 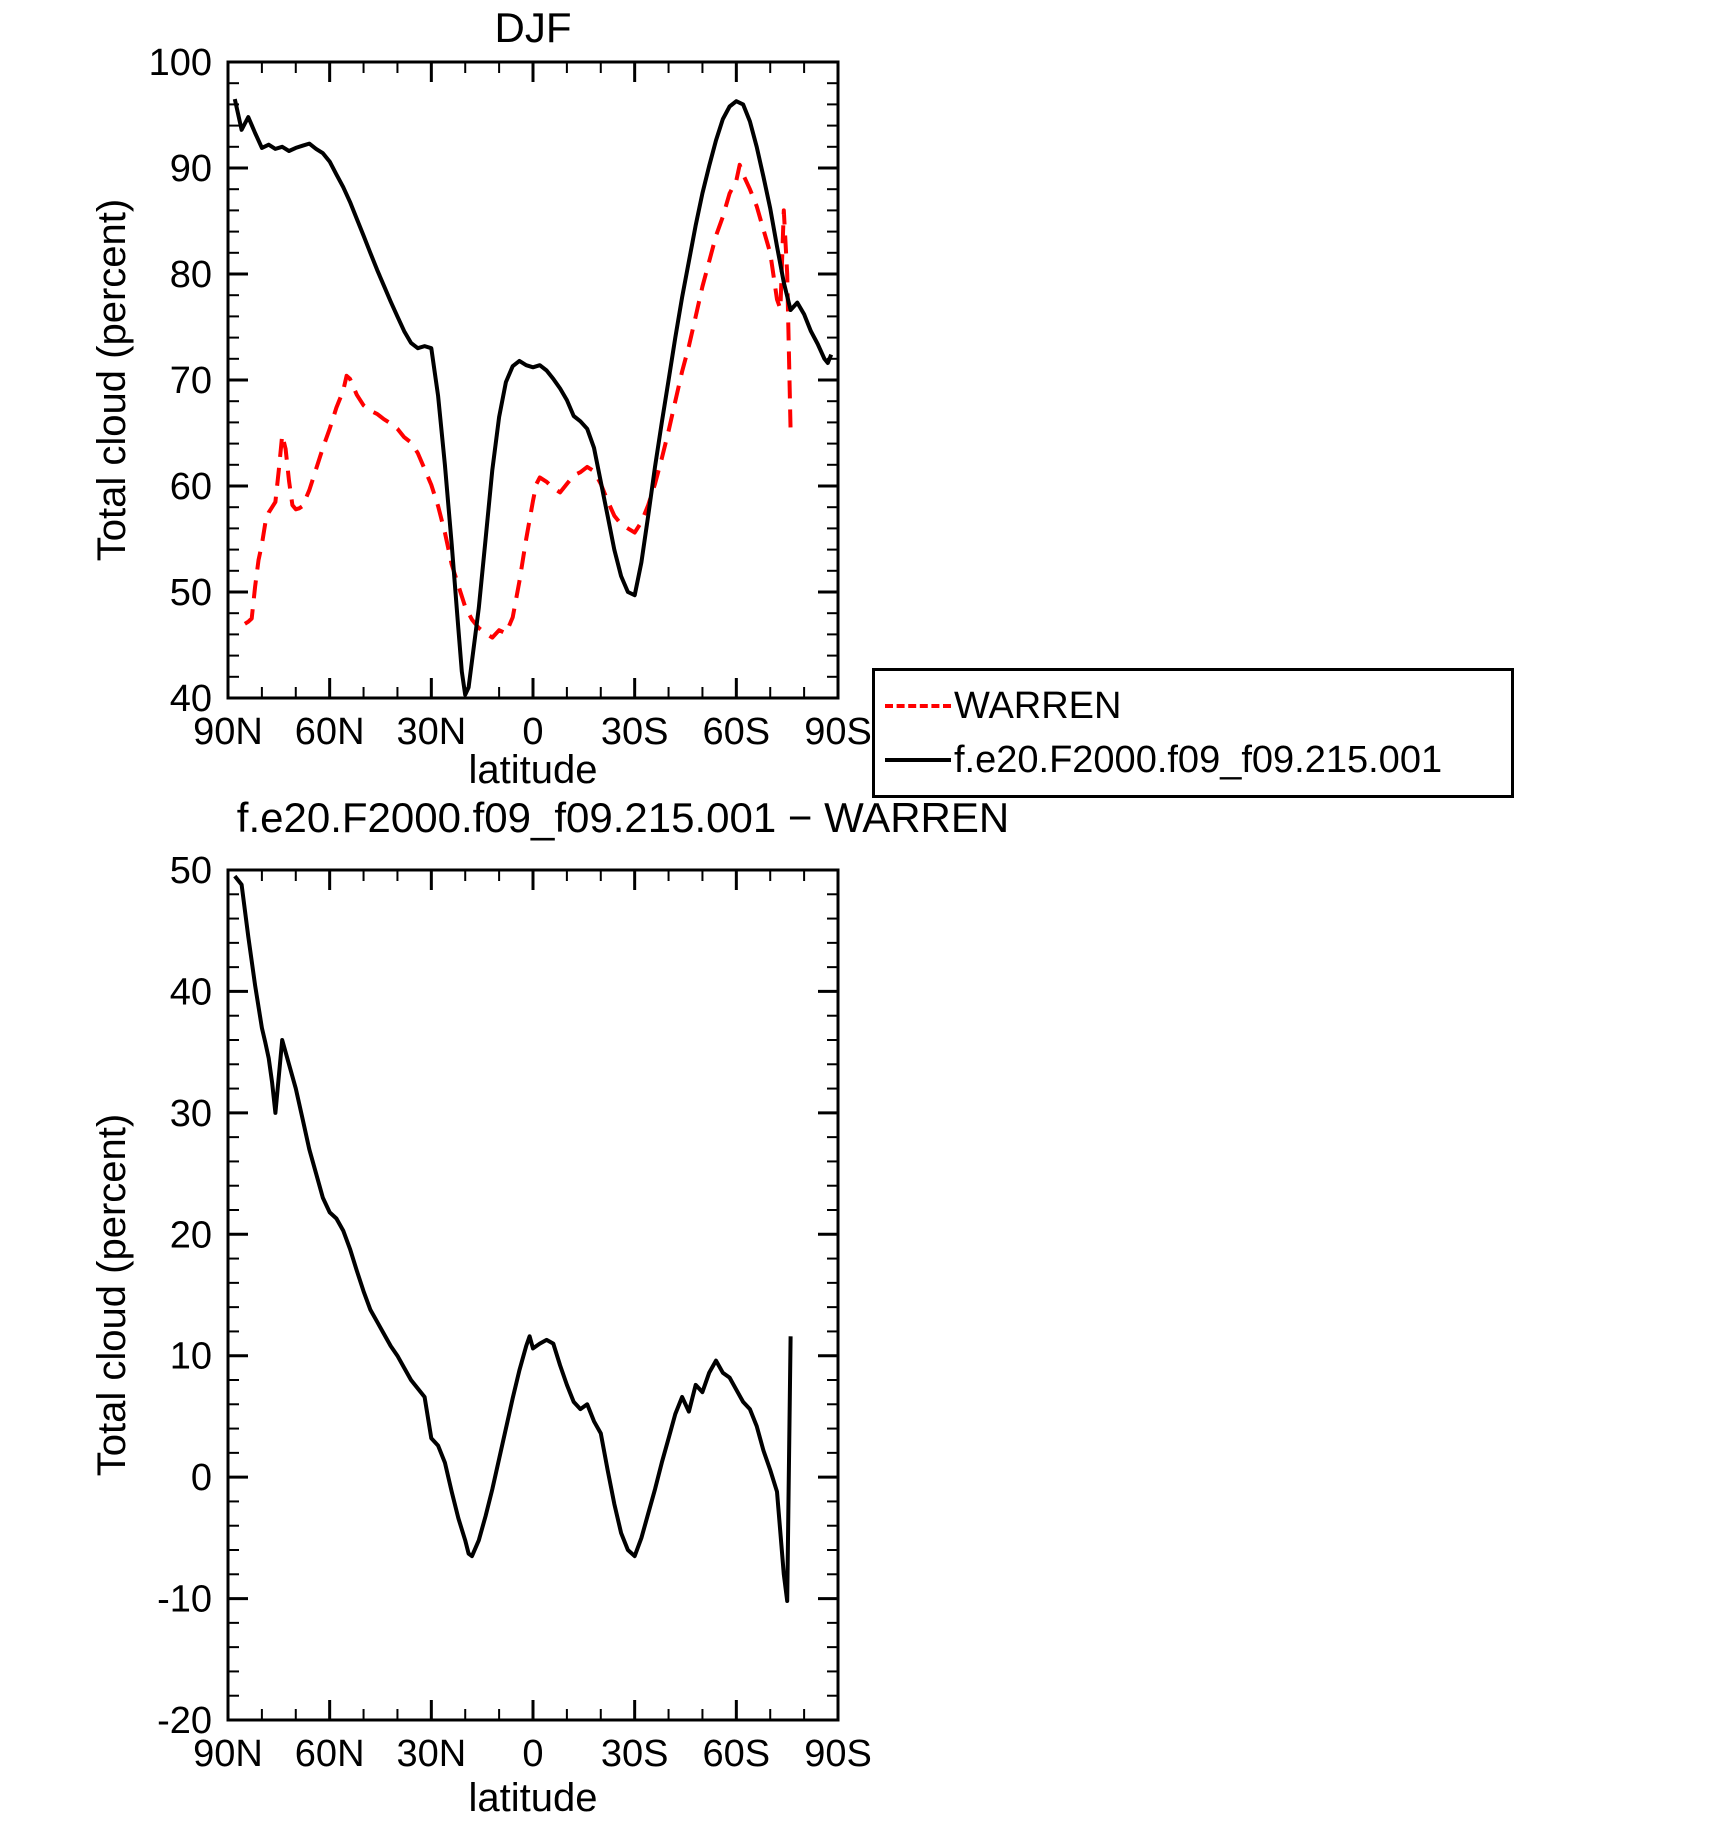 What do you see at coordinates (623, 817) in the screenshot?
I see `bottom-chart-title: f.e20.F2000.f09_f09.215.001 − WARREN` at bounding box center [623, 817].